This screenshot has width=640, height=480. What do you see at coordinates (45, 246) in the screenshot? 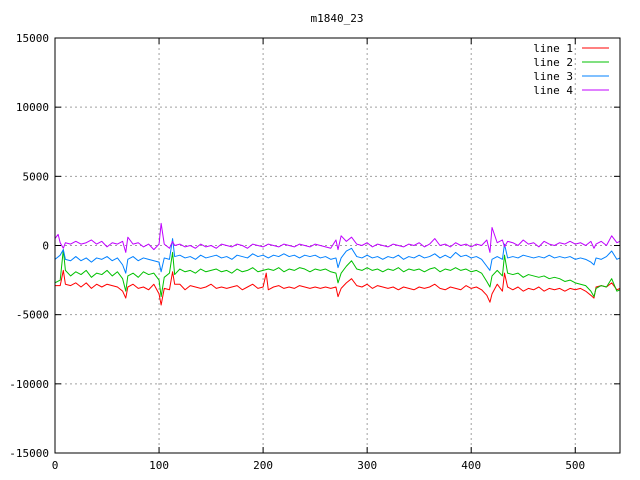
I see `y-tick-label: 0` at bounding box center [45, 246].